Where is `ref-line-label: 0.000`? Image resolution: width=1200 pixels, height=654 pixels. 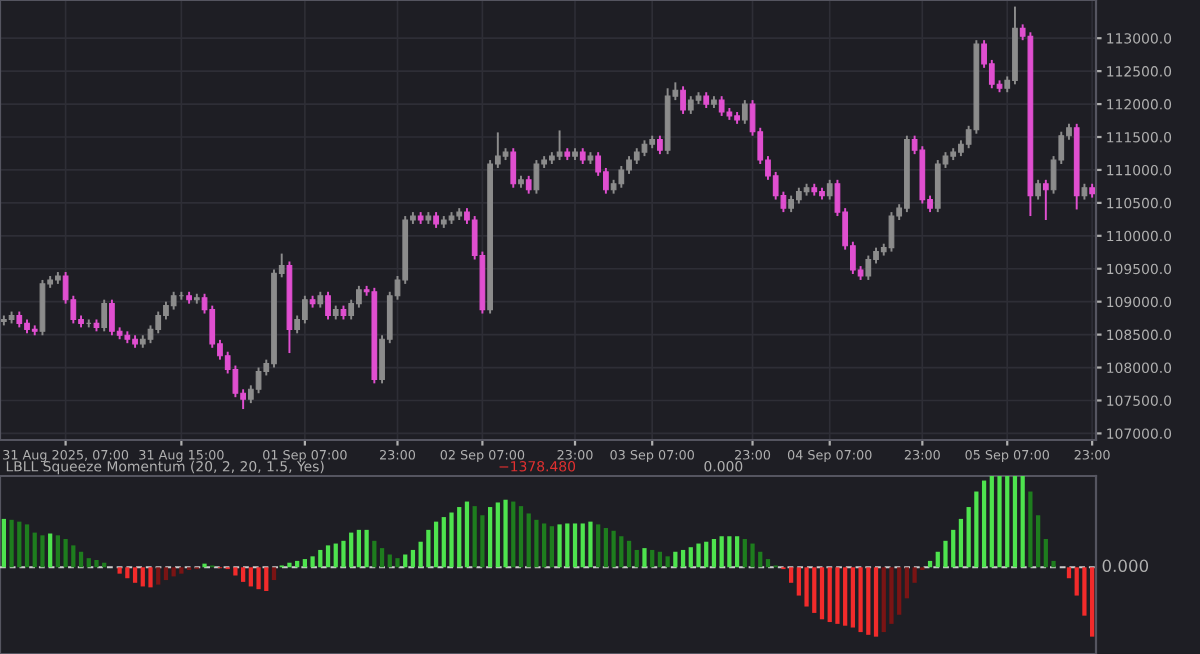
ref-line-label: 0.000 is located at coordinates (1125, 566).